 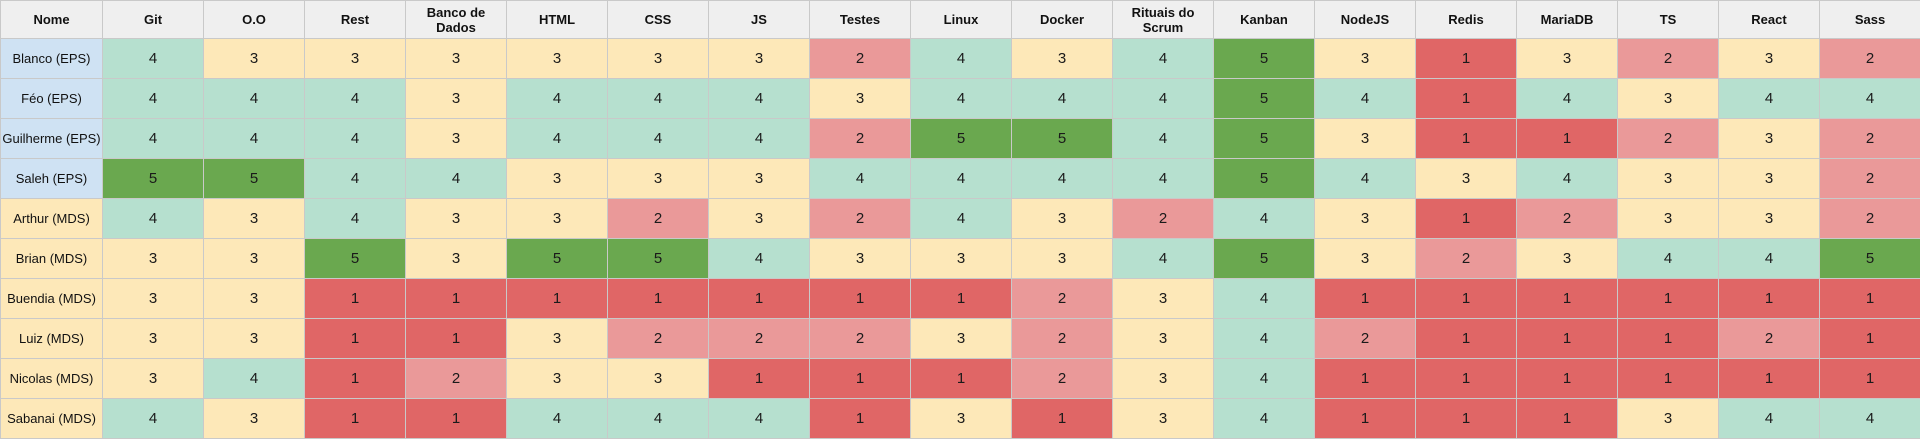 I want to click on member-name-cell: Luiz (MDS), so click(x=52, y=339).